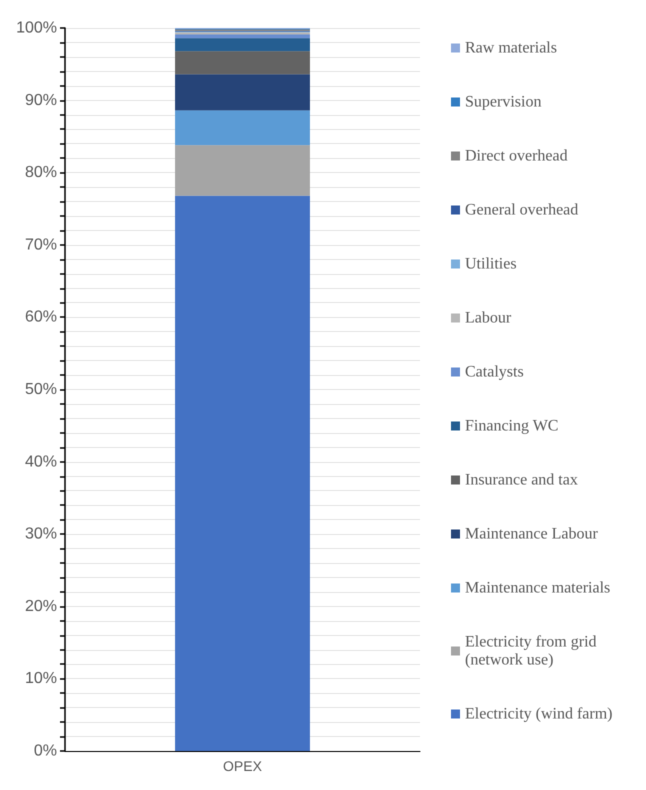 Image resolution: width=646 pixels, height=790 pixels. I want to click on y-tick-label: 70%, so click(40, 245).